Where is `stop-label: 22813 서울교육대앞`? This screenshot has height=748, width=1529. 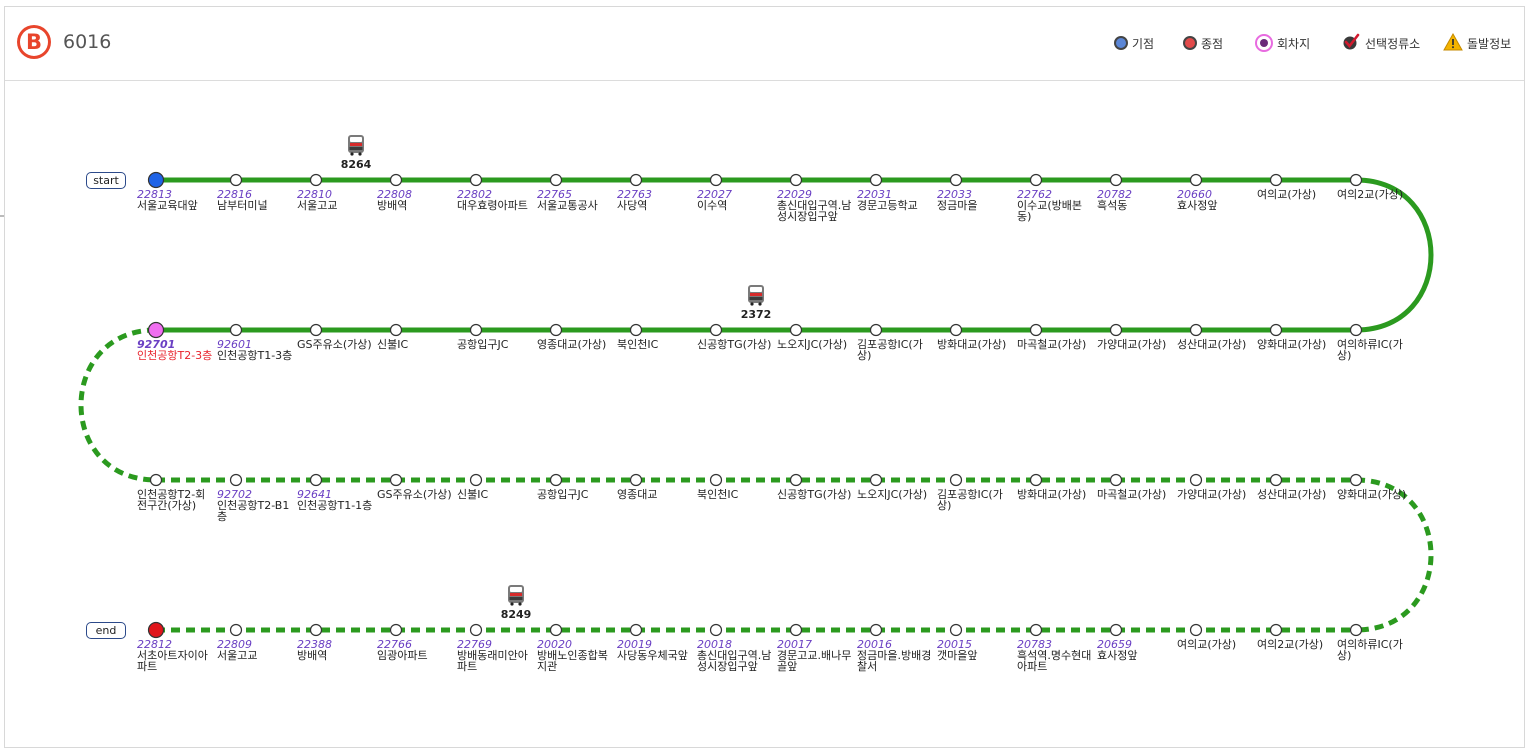
stop-label: 22813 서울교육대앞 is located at coordinates (175, 200).